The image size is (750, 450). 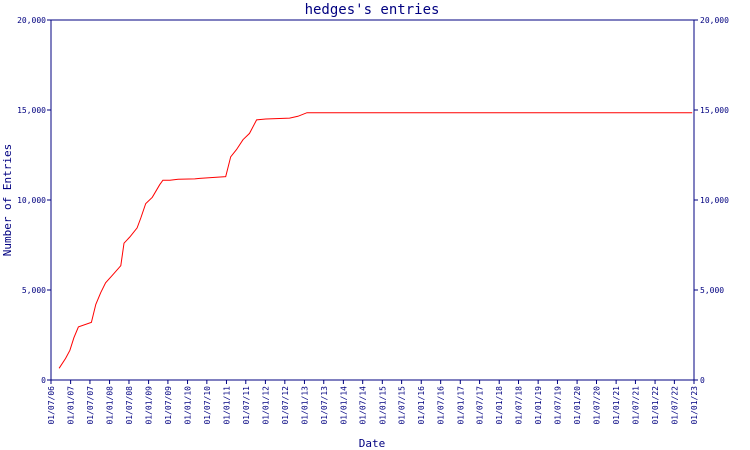 What do you see at coordinates (702, 380) in the screenshot?
I see `y2-tick-label: 0` at bounding box center [702, 380].